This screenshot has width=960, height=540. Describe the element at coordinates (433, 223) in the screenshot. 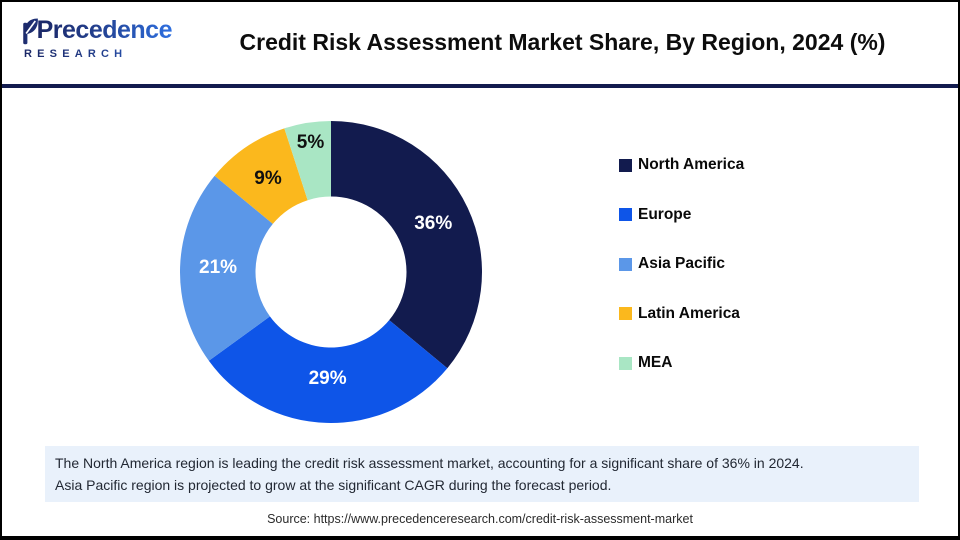

I see `slice-value-label: 36%` at that location.